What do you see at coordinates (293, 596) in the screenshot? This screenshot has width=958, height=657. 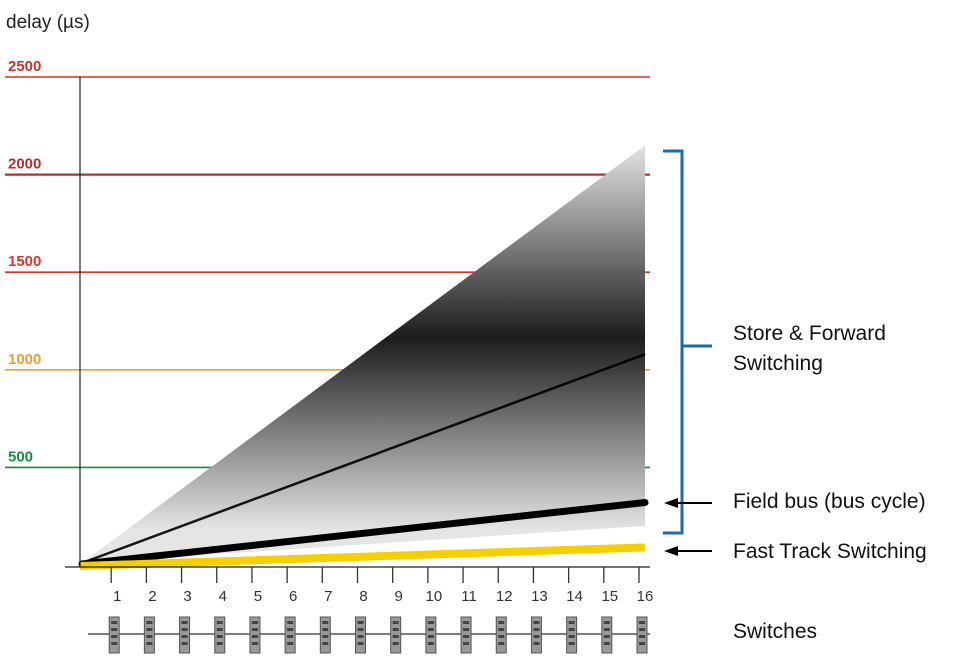 I see `x-tick-label-6: 6` at bounding box center [293, 596].